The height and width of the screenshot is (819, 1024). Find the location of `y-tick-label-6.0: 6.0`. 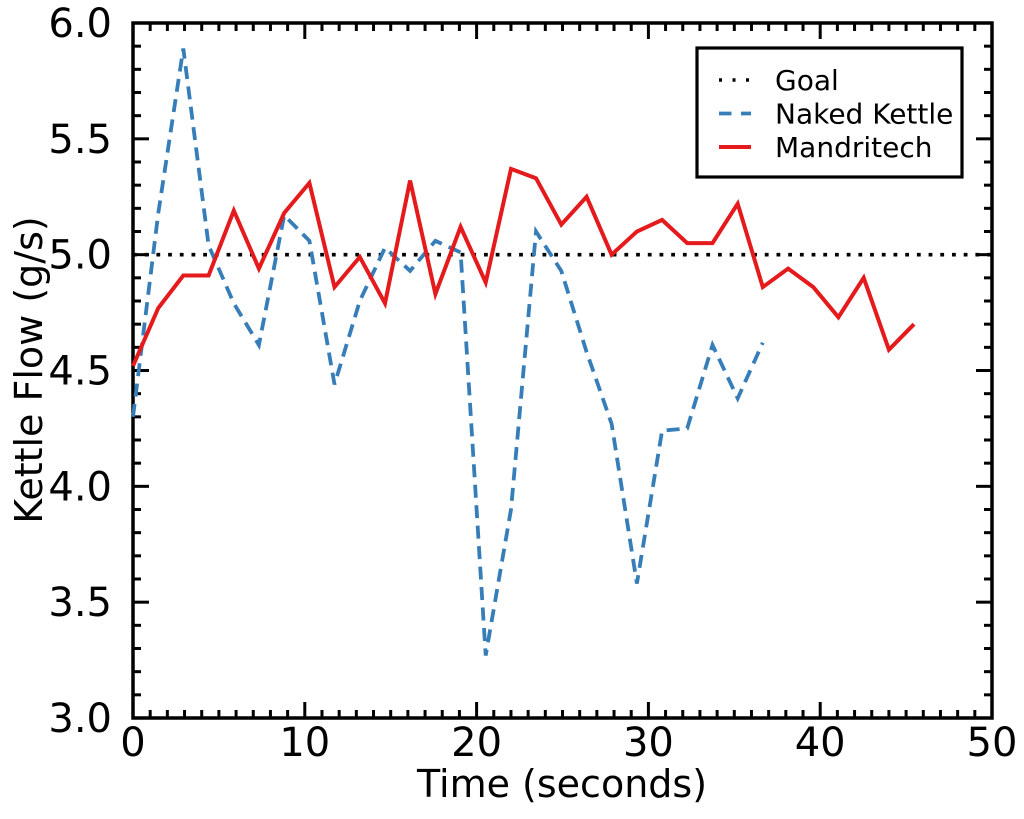

y-tick-label-6.0: 6.0 is located at coordinates (80, 24).